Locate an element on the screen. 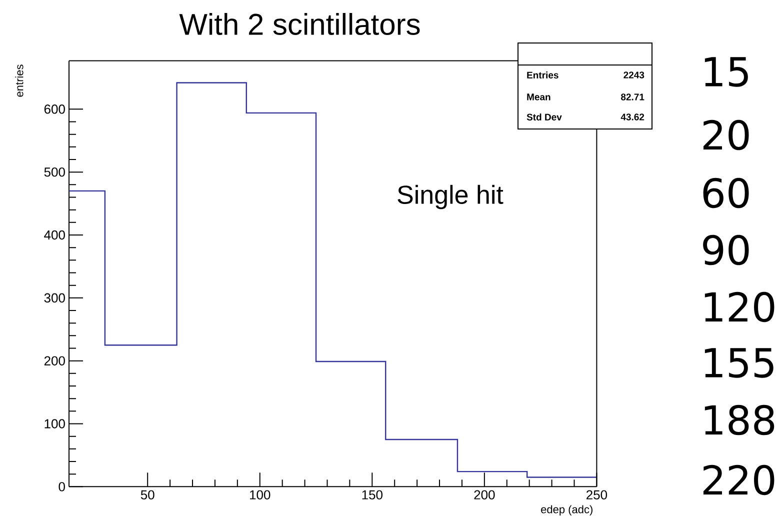  x-tick-label: 100 is located at coordinates (260, 495).